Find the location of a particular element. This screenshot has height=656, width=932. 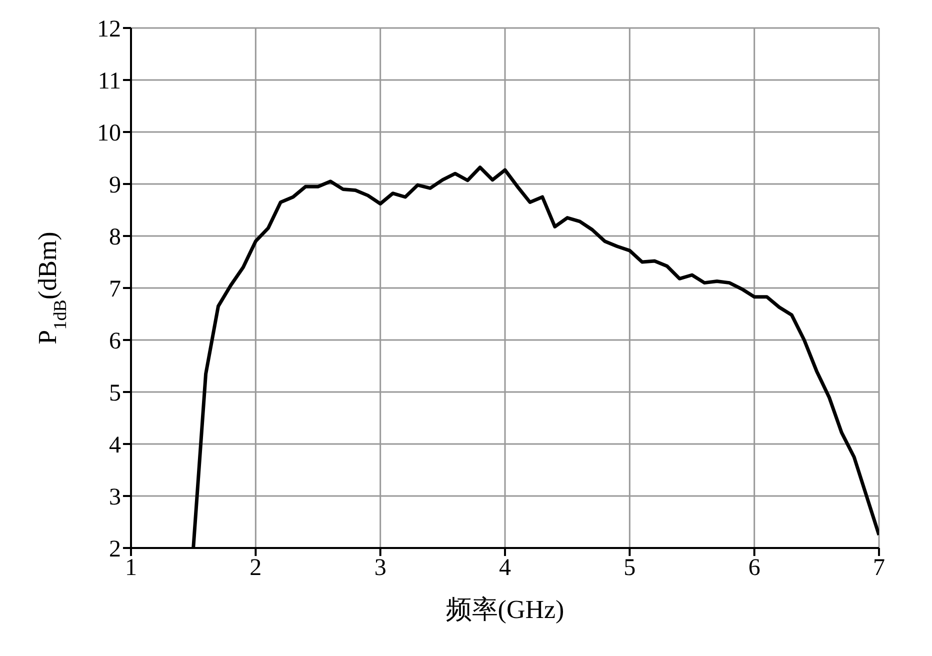

x-tick-label: 2 is located at coordinates (256, 568).